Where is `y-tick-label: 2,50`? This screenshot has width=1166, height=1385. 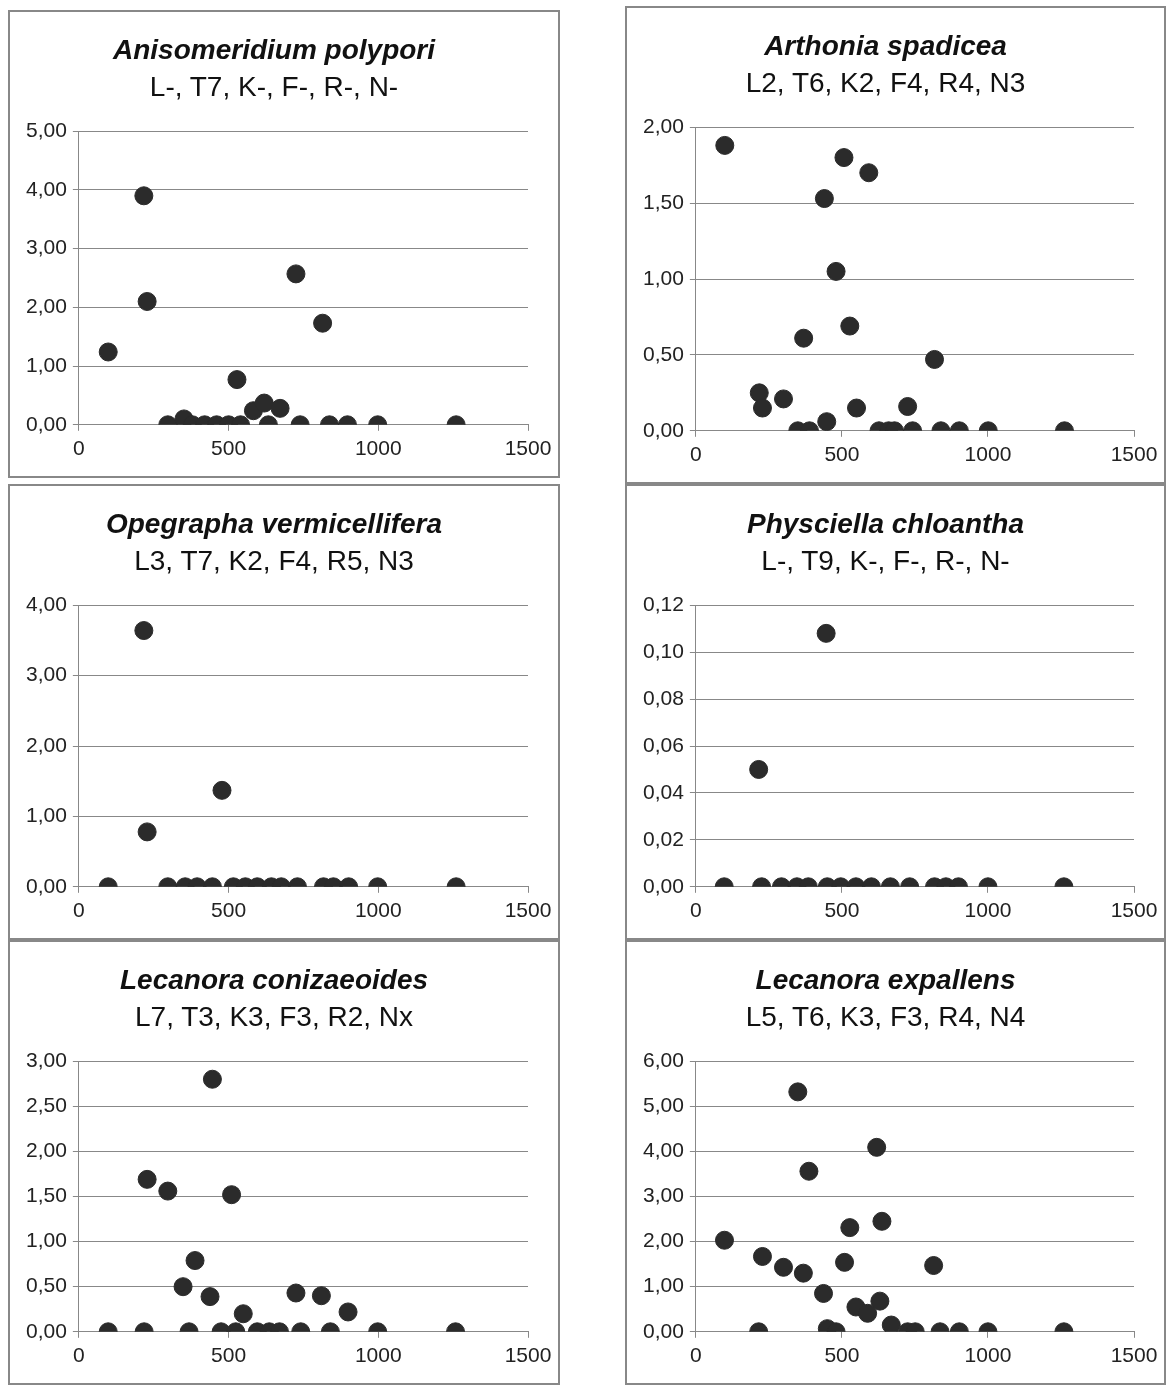
y-tick-label: 2,50 is located at coordinates (46, 1105).